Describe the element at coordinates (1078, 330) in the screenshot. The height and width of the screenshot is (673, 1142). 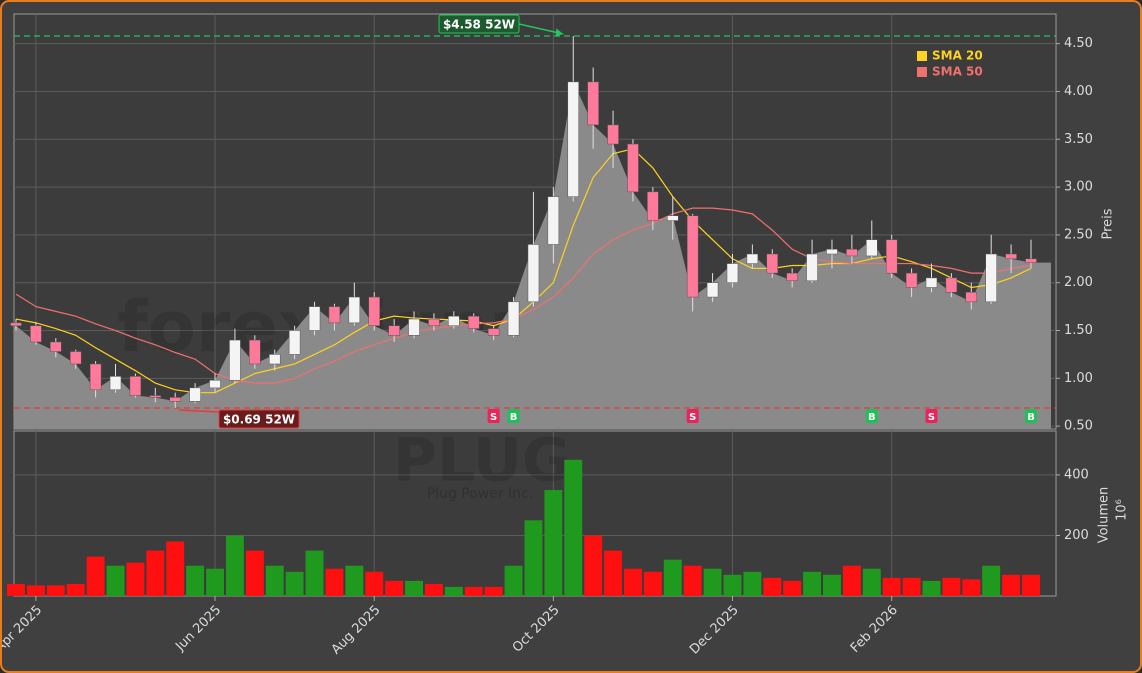
I see `y-tick-label: 1.50` at that location.